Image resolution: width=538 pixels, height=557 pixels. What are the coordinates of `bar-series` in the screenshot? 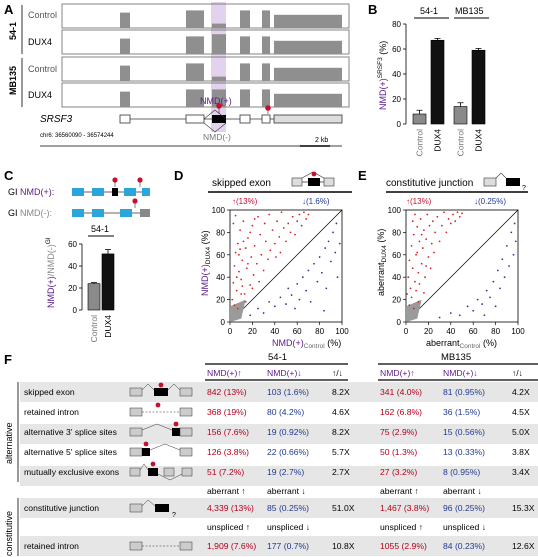 It's located at (449, 81).